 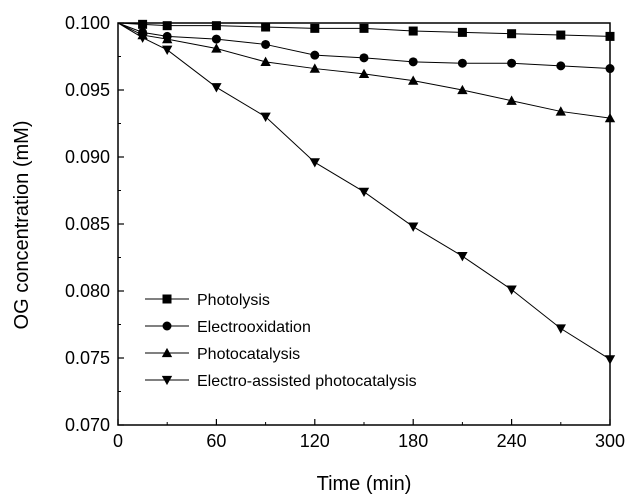 What do you see at coordinates (216, 441) in the screenshot?
I see `x-tick-label: 60` at bounding box center [216, 441].